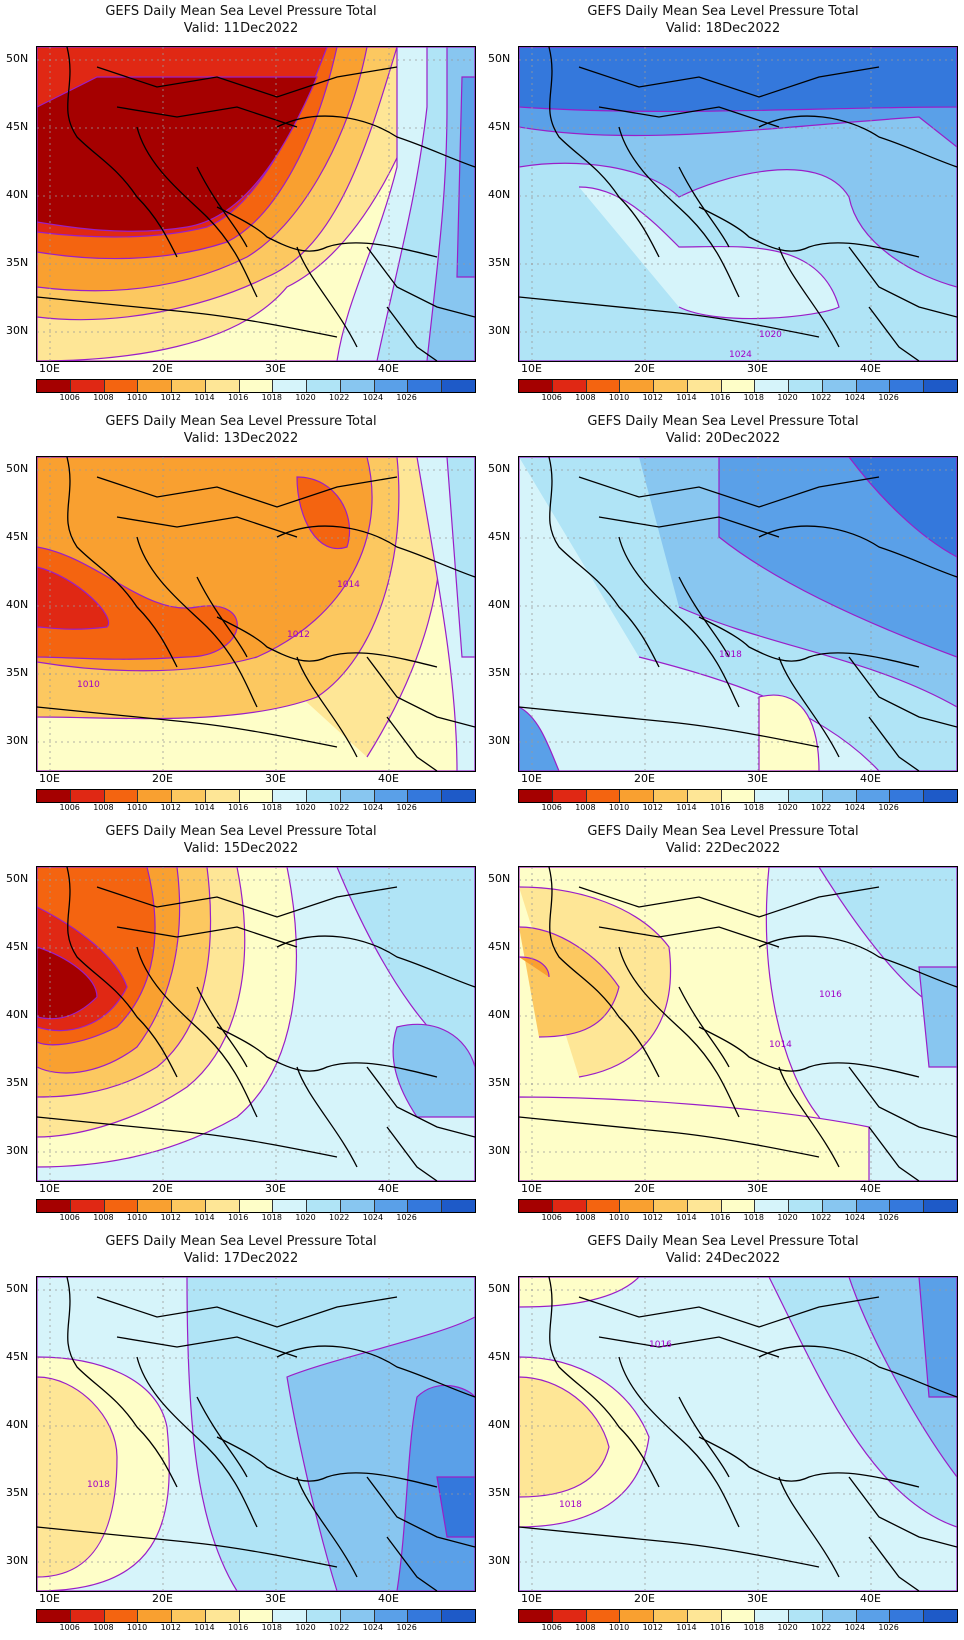  Describe the element at coordinates (499, 740) in the screenshot. I see `latitude-label: 30N` at that location.